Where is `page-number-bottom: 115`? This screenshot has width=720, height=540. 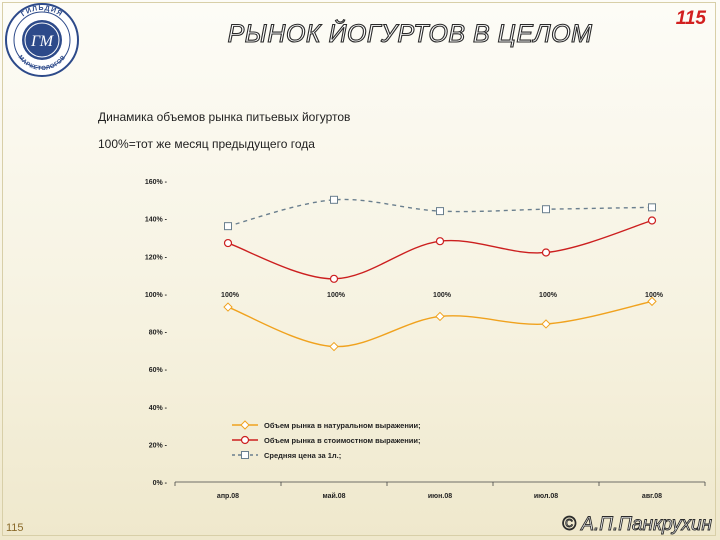
page-number-bottom: 115 is located at coordinates (15, 528).